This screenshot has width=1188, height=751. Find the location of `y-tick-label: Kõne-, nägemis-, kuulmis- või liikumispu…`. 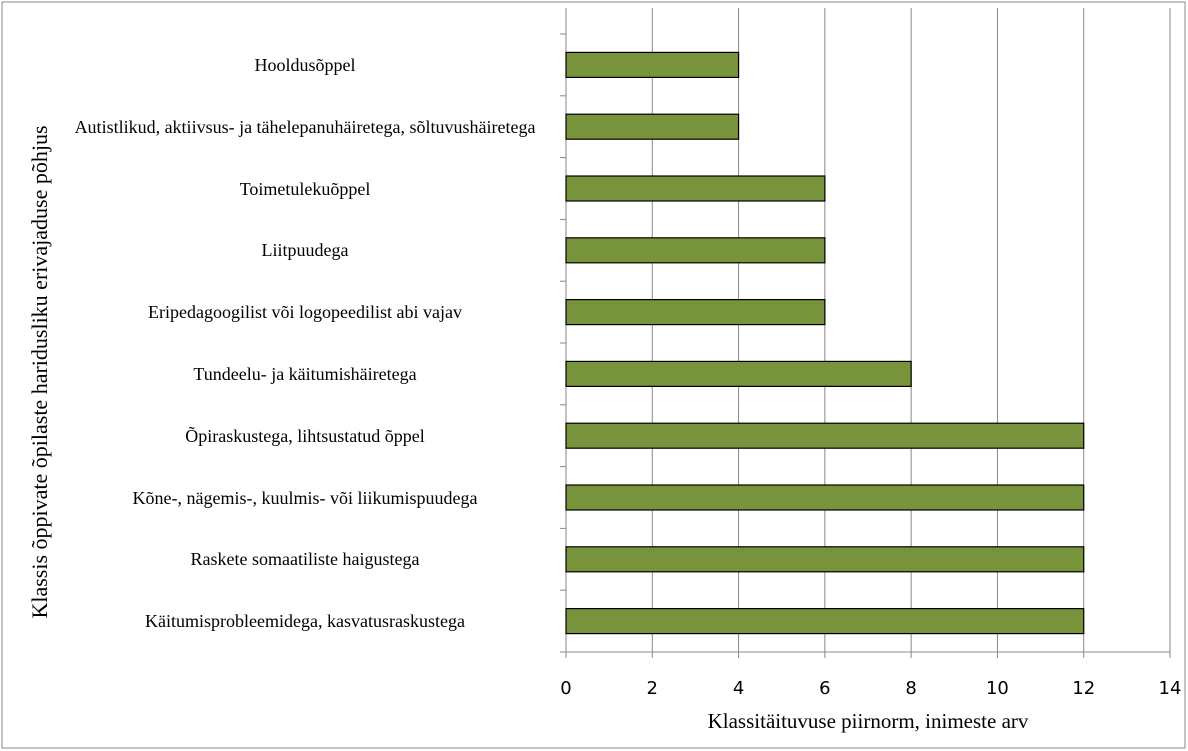

y-tick-label: Kõne-, nägemis-, kuulmis- või liikumispu… is located at coordinates (305, 497).